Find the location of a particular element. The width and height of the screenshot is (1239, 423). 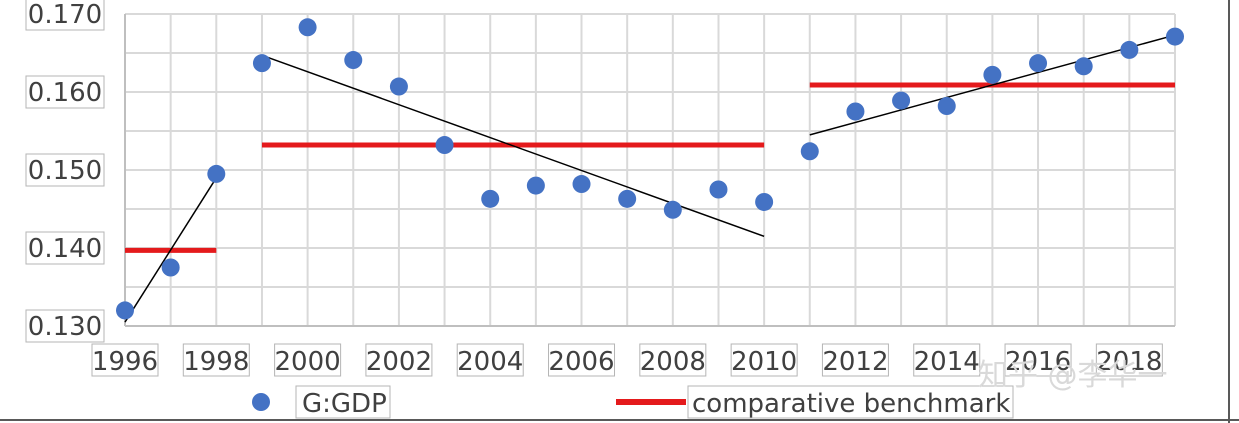

x-tick-text: 1996 is located at coordinates (125, 362).